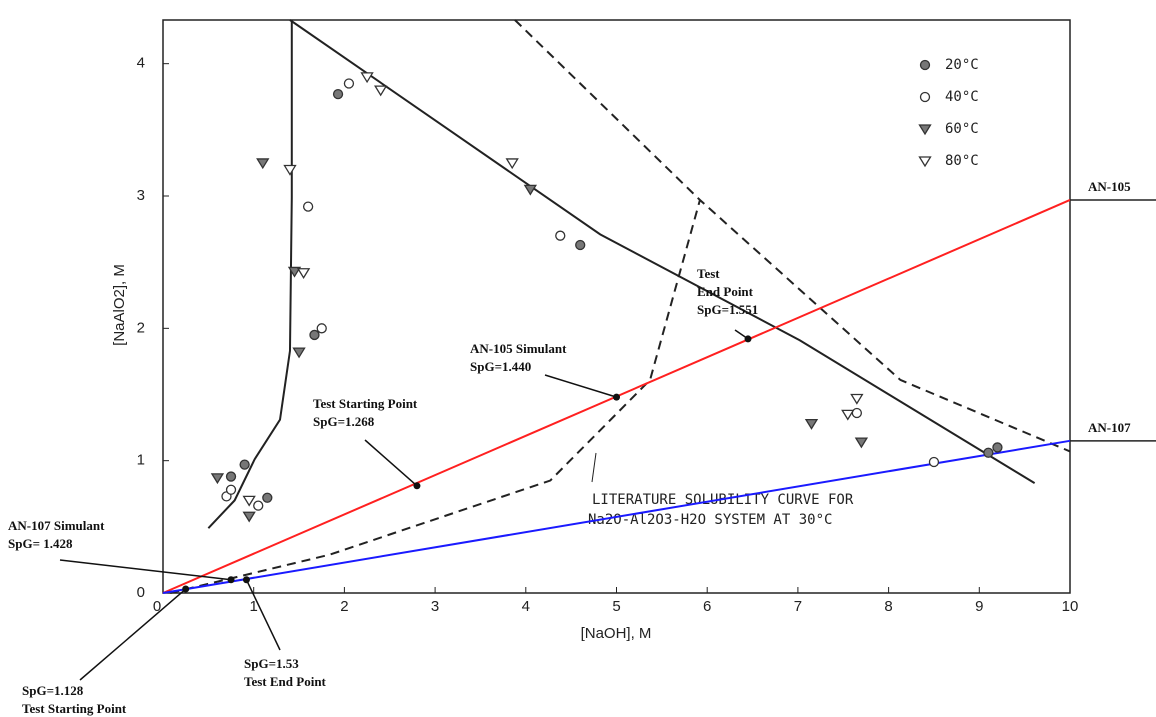  Describe the element at coordinates (141, 592) in the screenshot. I see `y-tick-label: 0` at that location.